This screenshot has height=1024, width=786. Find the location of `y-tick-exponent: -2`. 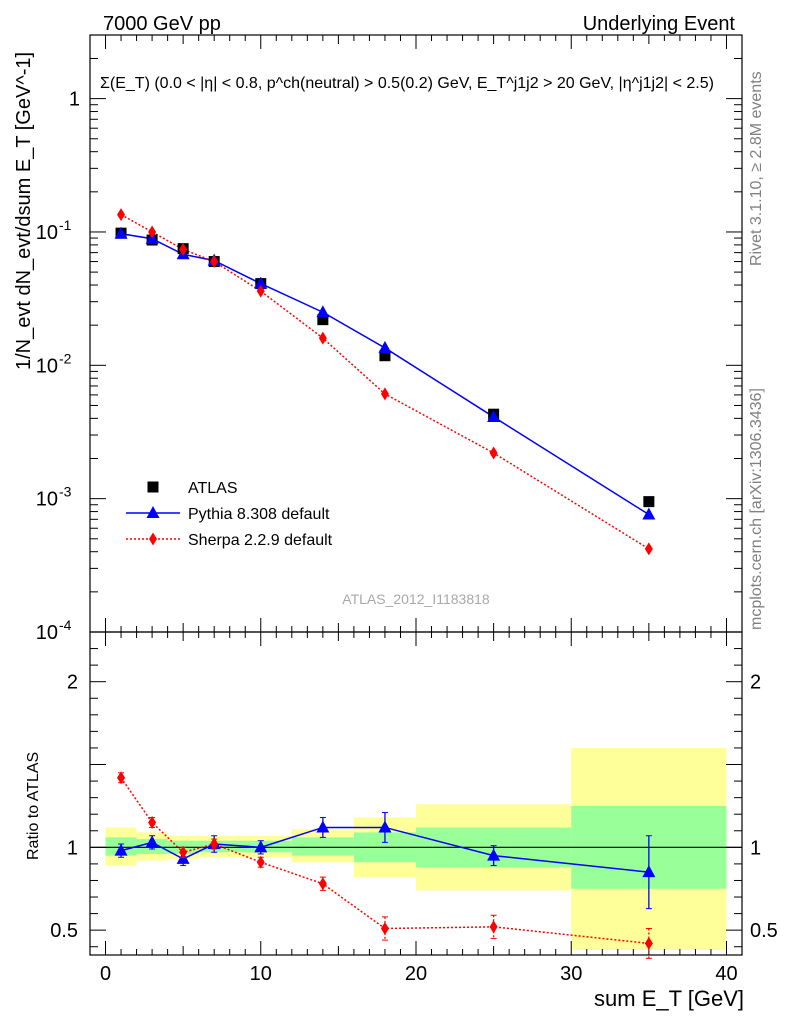

y-tick-exponent: -2 is located at coordinates (65, 358).